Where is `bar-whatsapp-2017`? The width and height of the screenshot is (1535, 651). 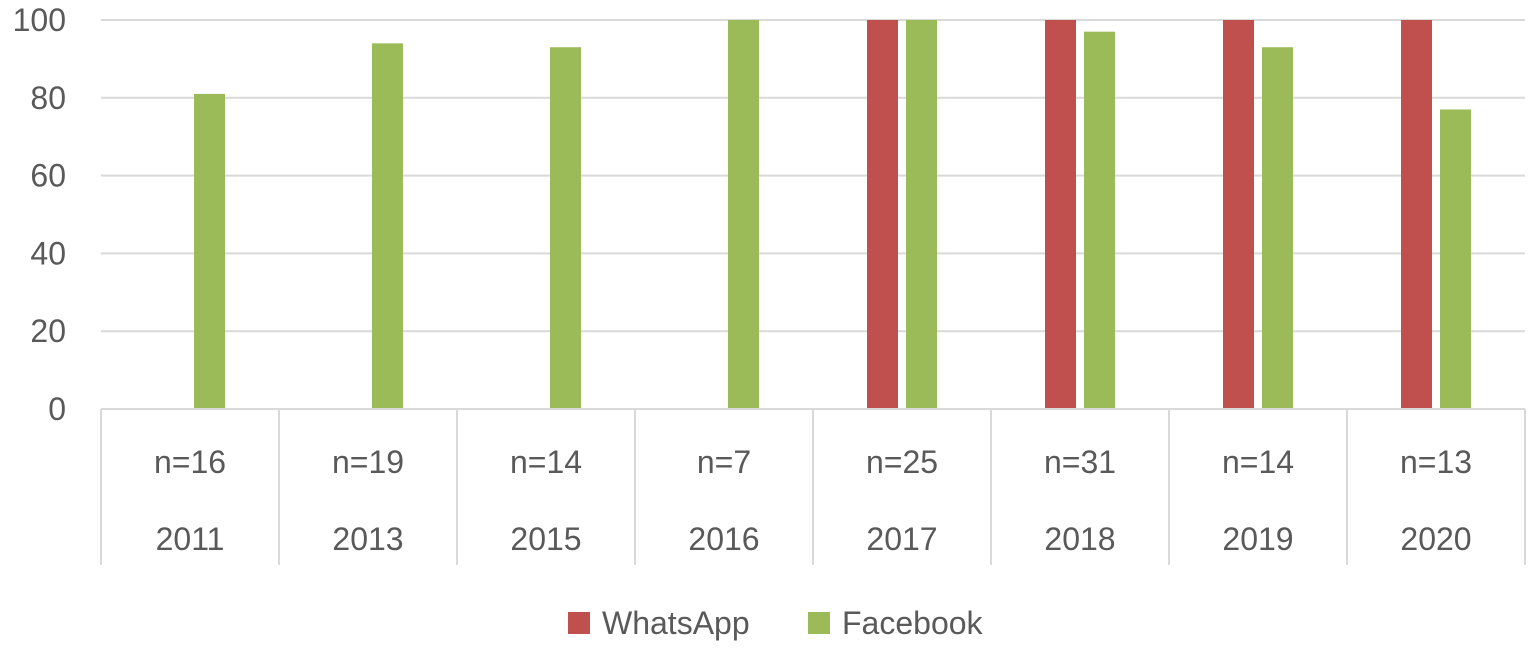 bar-whatsapp-2017 is located at coordinates (882, 214).